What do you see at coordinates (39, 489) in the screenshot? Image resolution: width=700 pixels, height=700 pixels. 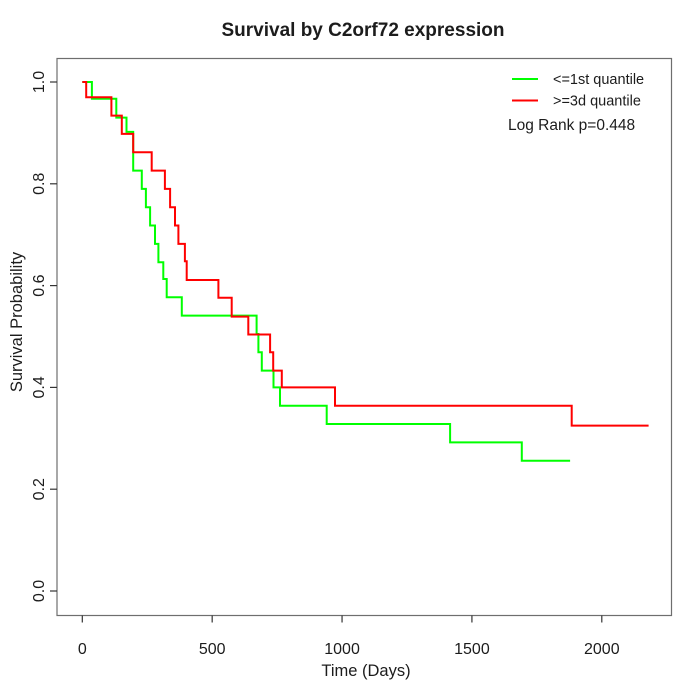 I see `y-tick-label: 0.2` at bounding box center [39, 489].